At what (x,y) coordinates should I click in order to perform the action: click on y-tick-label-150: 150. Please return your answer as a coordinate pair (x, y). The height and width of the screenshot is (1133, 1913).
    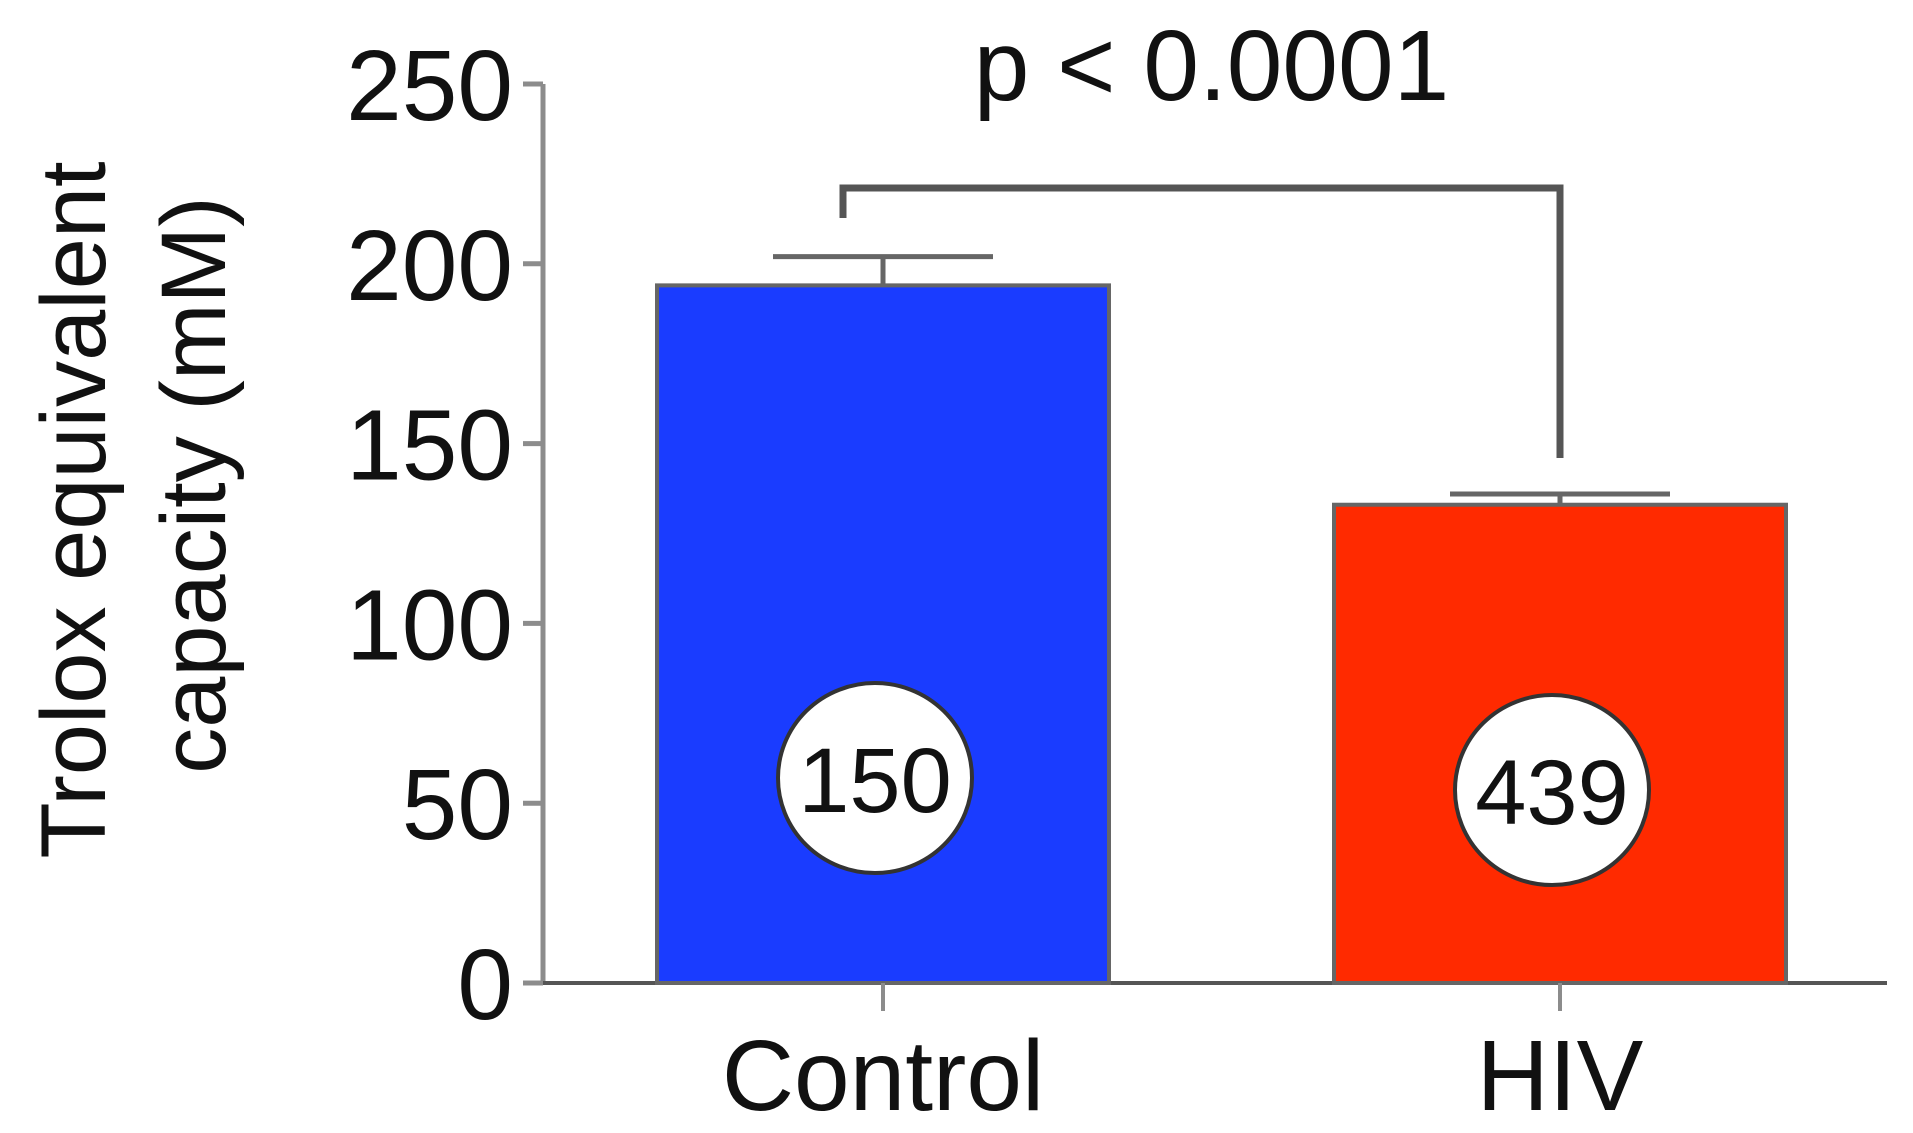
    Looking at the image, I should click on (429, 446).